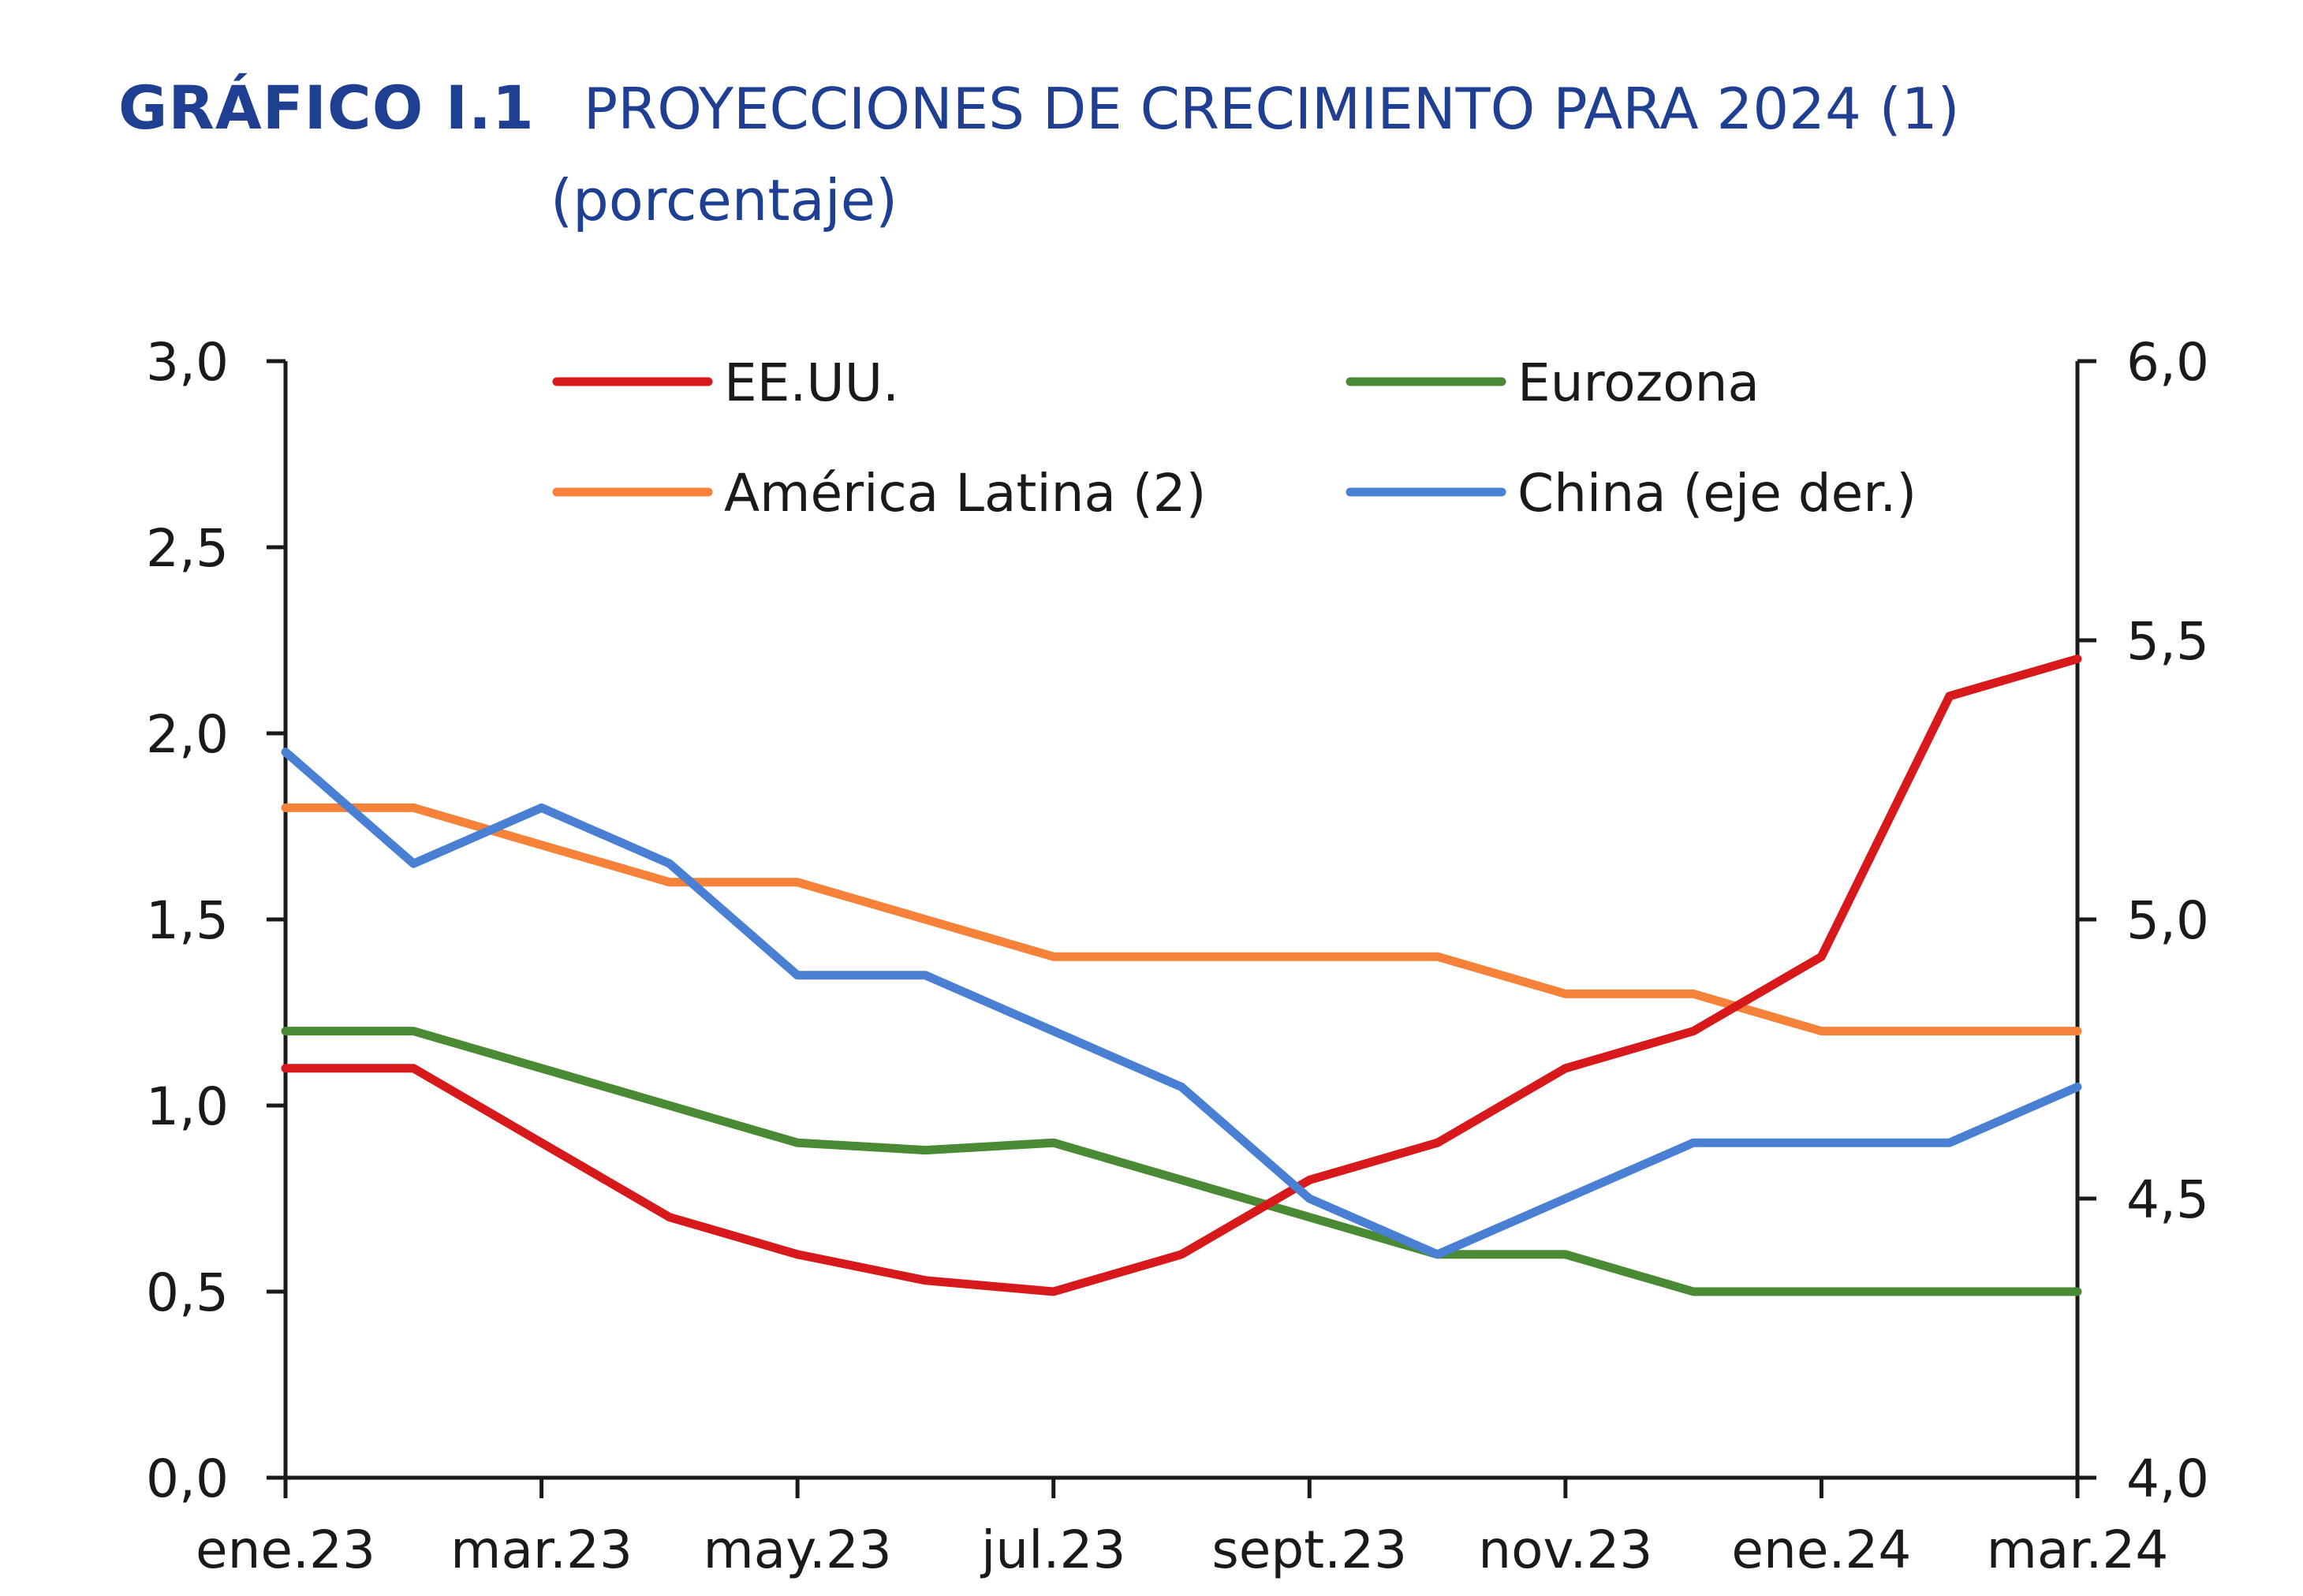 The image size is (2303, 1596). What do you see at coordinates (1638, 383) in the screenshot?
I see `legend-label: Eurozona` at bounding box center [1638, 383].